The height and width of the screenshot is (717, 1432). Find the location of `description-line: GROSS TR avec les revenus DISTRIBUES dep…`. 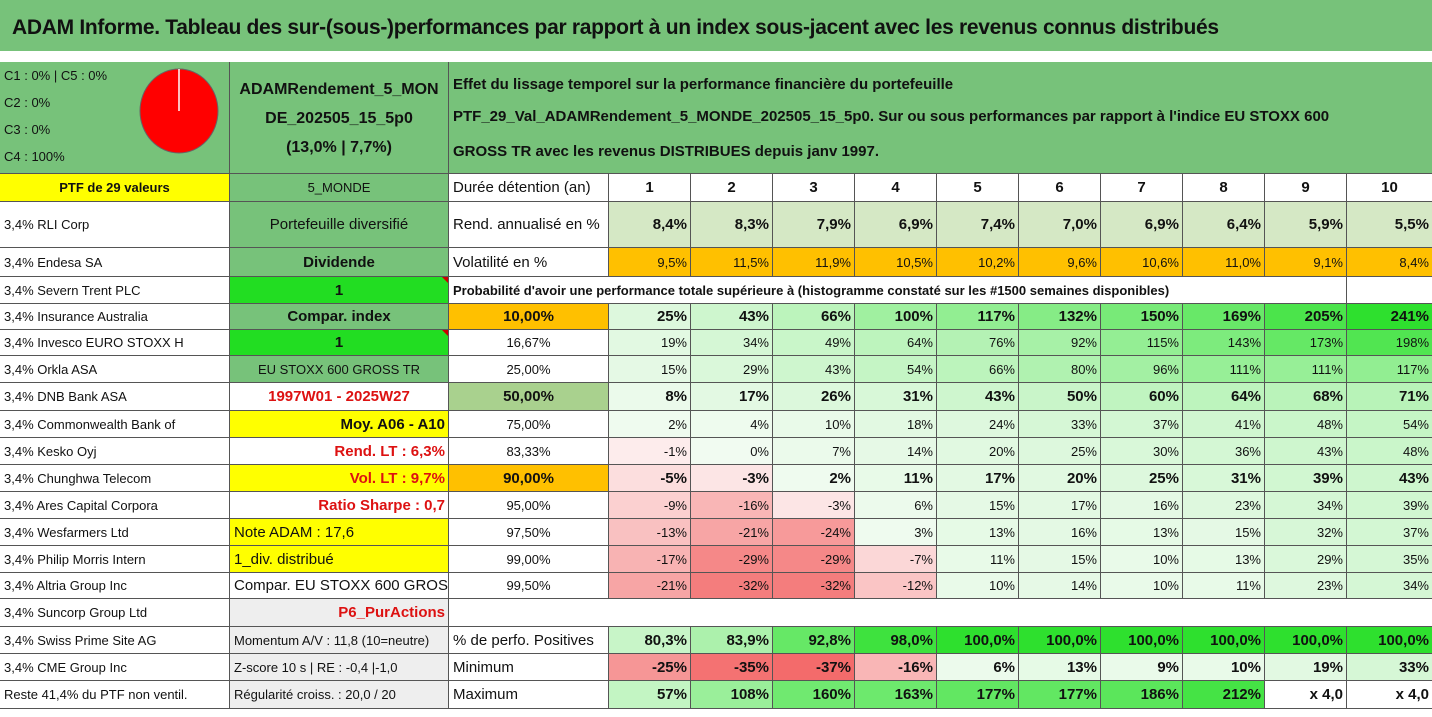

description-line: GROSS TR avec les revenus DISTRIBUES dep… is located at coordinates (666, 151).